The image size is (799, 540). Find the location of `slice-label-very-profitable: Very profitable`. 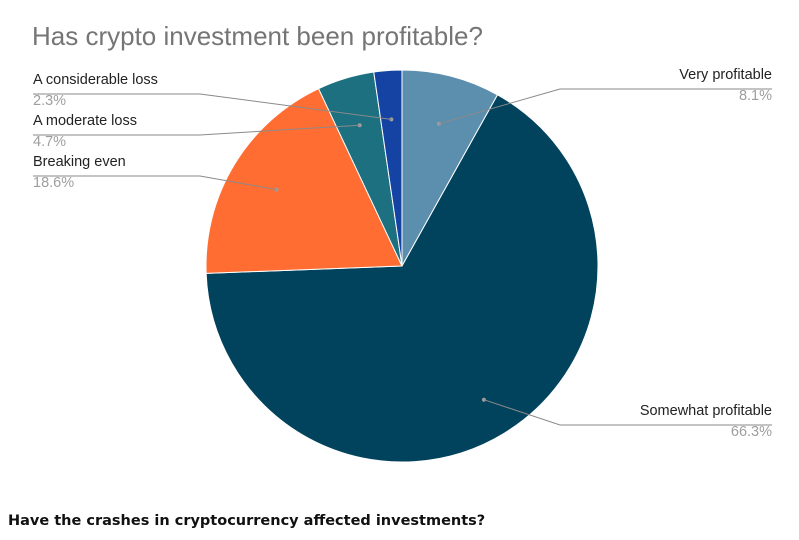

slice-label-very-profitable: Very profitable is located at coordinates (725, 75).